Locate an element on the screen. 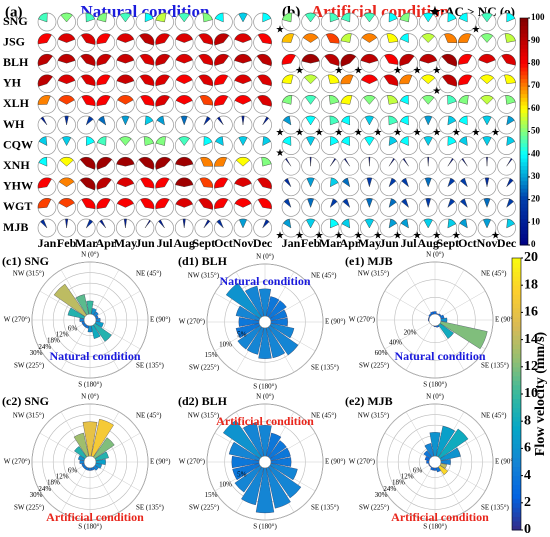  direction-label: NE (45°) is located at coordinates (149, 416).